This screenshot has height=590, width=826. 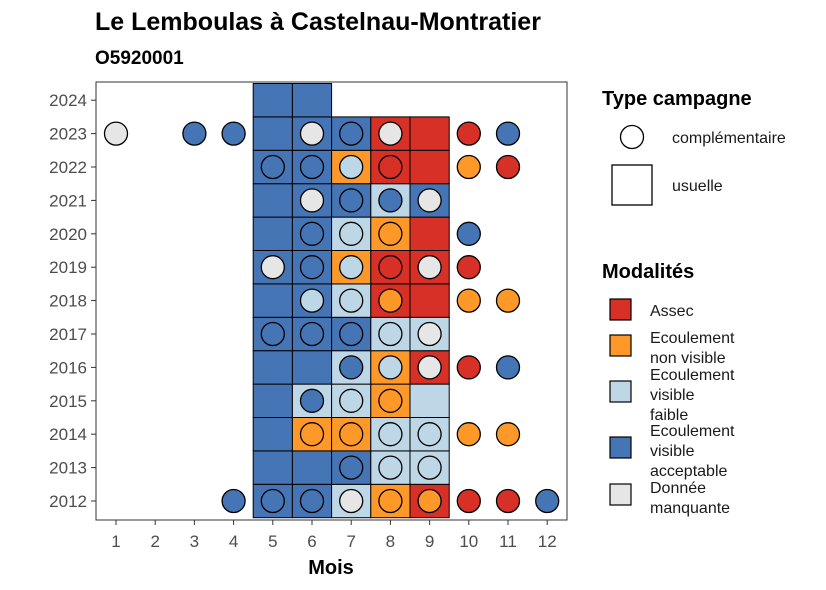 What do you see at coordinates (688, 358) in the screenshot?
I see `legend-modalite-label: non visible` at bounding box center [688, 358].